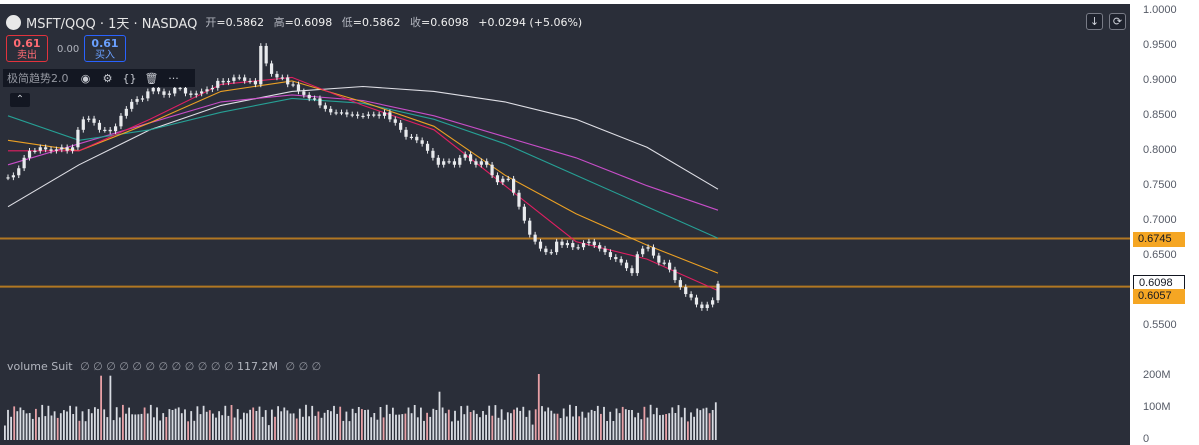 This screenshot has width=1199, height=445. I want to click on symbol-title: MSFT/QQQ · 1天 · NASDAQ, so click(112, 24).